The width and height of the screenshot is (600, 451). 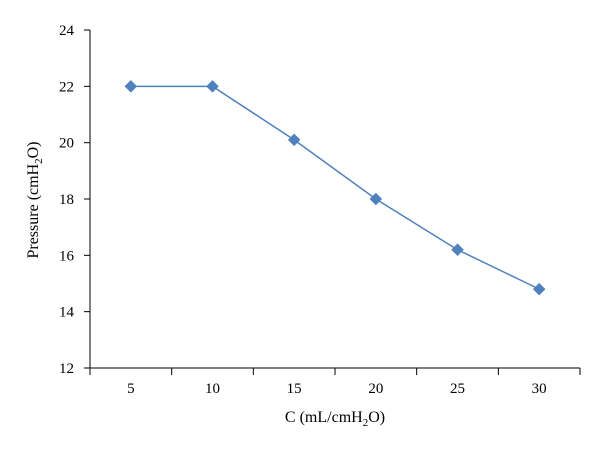 What do you see at coordinates (335, 382) in the screenshot?
I see `x-ticks: 5 10 15 20 25 30` at bounding box center [335, 382].